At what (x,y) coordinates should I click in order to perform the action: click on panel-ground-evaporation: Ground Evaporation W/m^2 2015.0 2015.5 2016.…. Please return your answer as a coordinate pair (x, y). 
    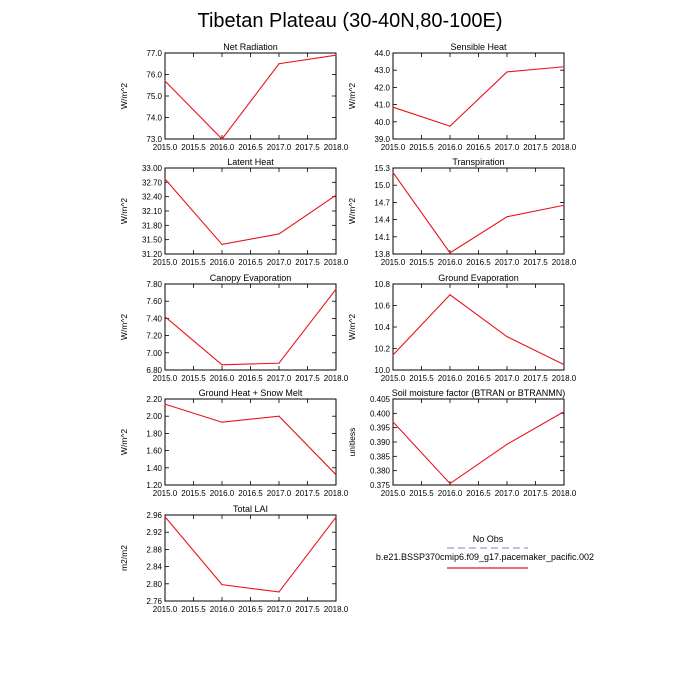
    Looking at the image, I should click on (462, 328).